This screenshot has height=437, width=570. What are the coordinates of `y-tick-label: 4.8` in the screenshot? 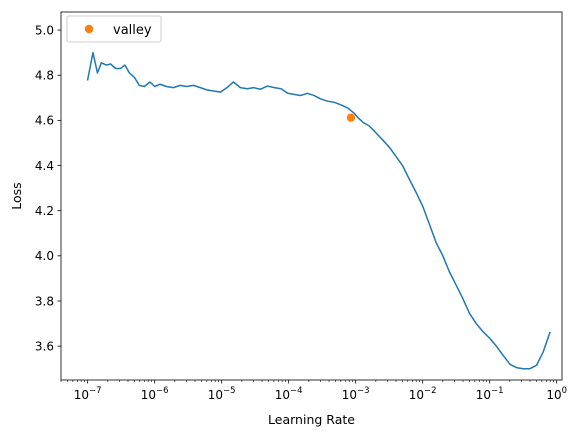 It's located at (44, 76).